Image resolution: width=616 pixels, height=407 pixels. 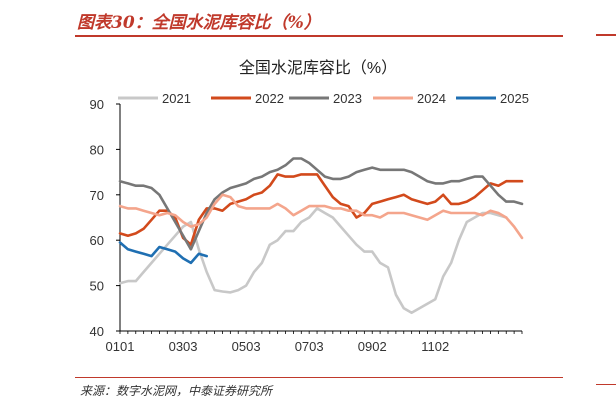 What do you see at coordinates (199, 23) in the screenshot?
I see `figure-title: 图表30：全国水泥库容比（%）` at bounding box center [199, 23].